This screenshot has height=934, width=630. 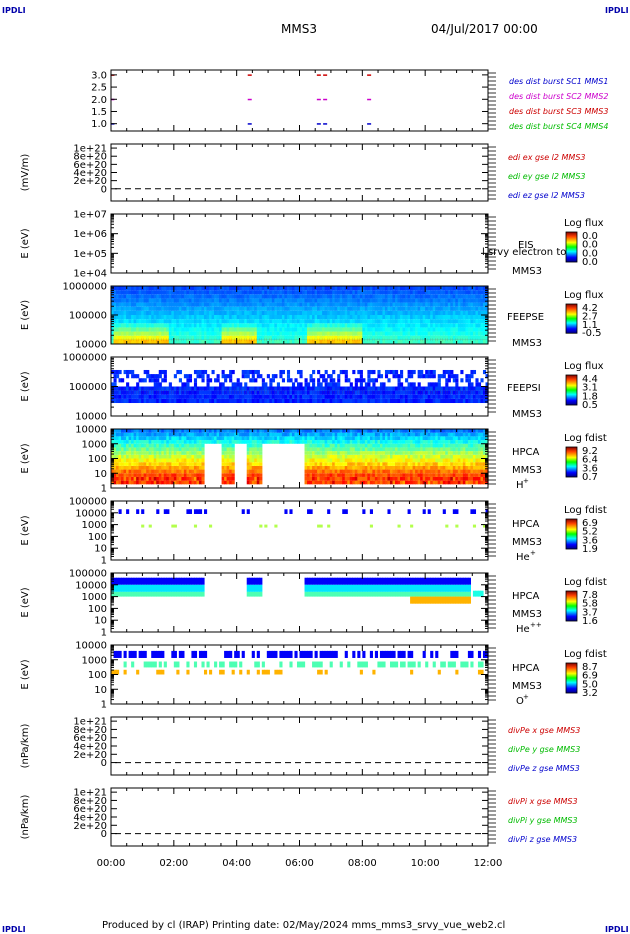 What do you see at coordinates (590, 316) in the screenshot?
I see `colorbar-tick-label: 2.7` at bounding box center [590, 316].